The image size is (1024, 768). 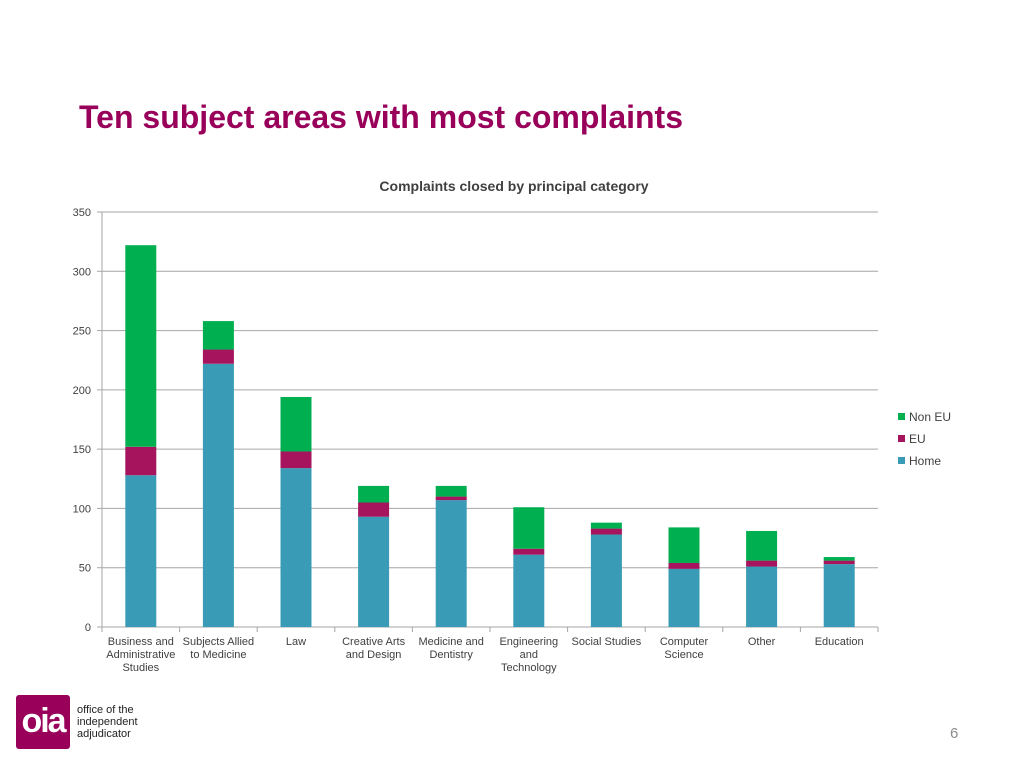 I want to click on legend-label: EU, so click(x=917, y=439).